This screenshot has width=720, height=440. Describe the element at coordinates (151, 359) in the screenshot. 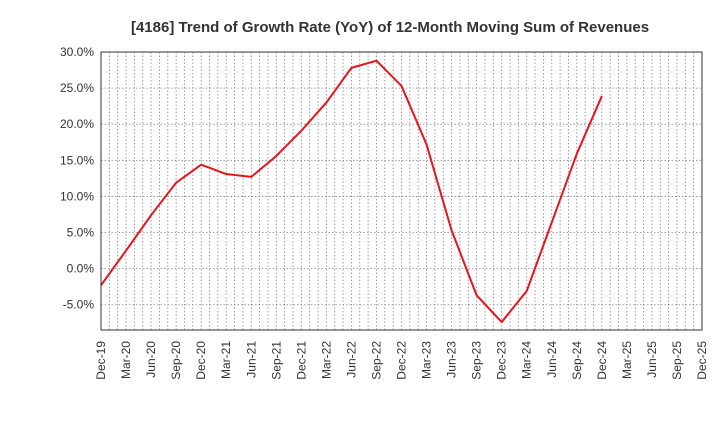

I see `x-tick-label: Jun-20` at that location.